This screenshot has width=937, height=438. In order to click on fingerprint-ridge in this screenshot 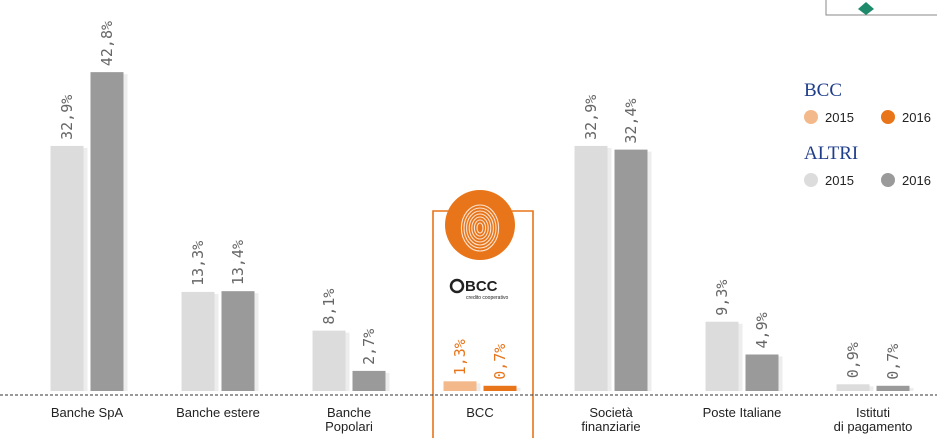, I will do `click(480, 228)`.